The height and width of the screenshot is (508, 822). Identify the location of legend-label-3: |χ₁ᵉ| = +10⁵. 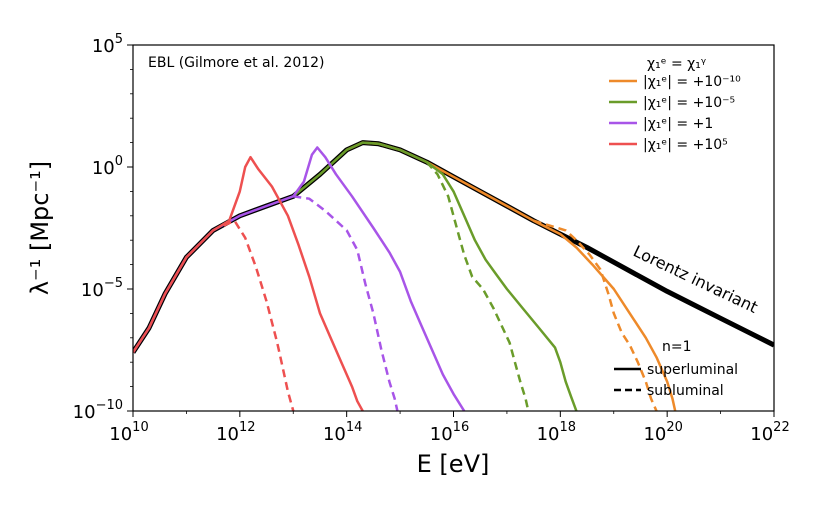
(685, 145).